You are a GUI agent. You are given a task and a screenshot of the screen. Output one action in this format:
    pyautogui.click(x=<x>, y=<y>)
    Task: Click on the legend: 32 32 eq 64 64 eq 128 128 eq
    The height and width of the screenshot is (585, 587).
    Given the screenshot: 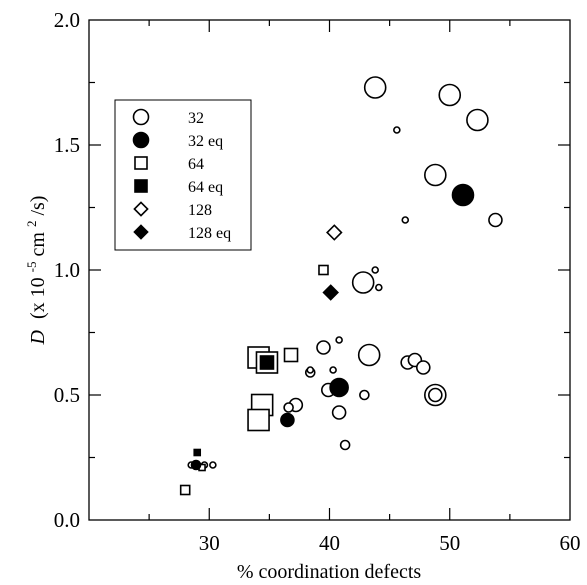 What is the action you would take?
    pyautogui.click(x=183, y=175)
    